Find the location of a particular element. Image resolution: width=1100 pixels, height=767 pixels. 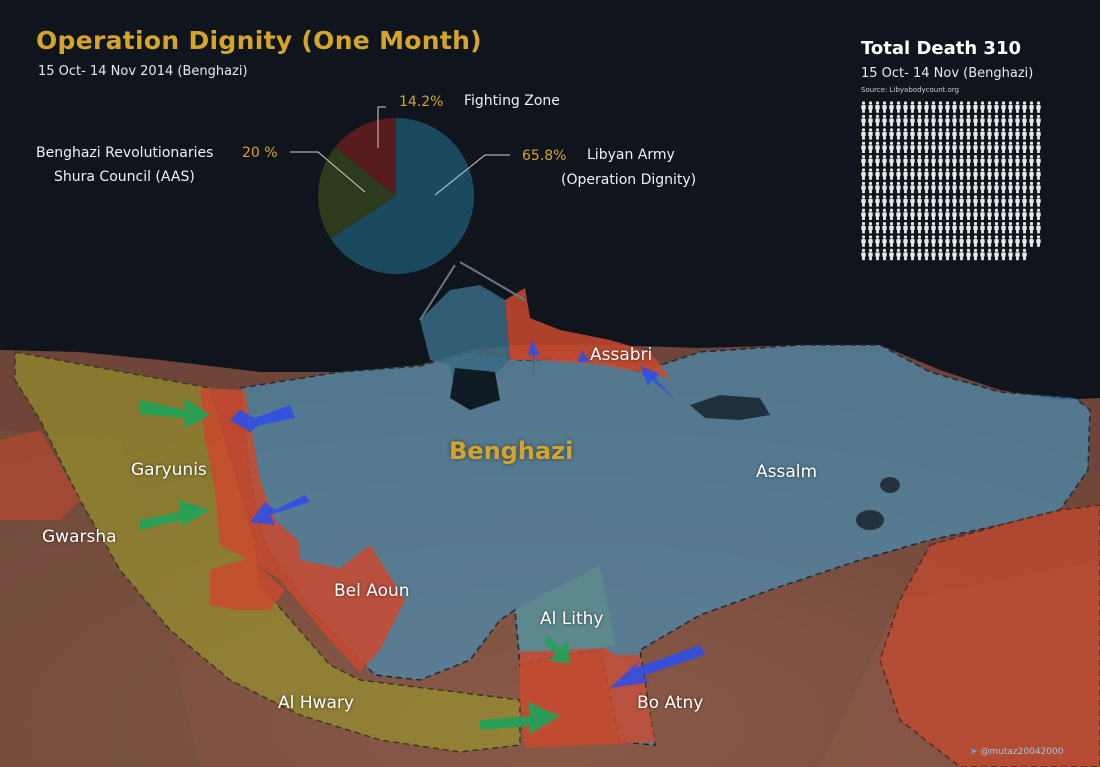

place-assalm: Assalm is located at coordinates (787, 472).